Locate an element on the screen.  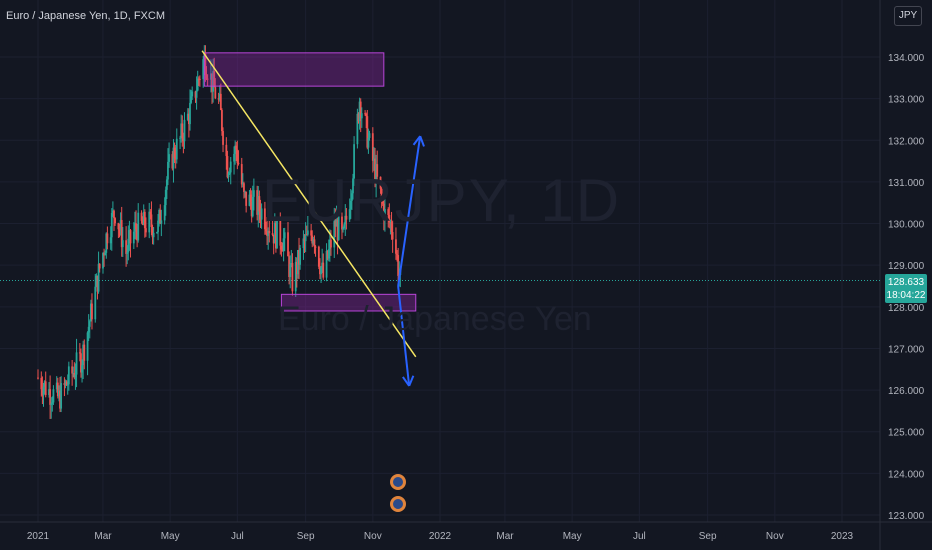
symbol-title: Euro / Japanese Yen, 1D, FXCM is located at coordinates (85, 16).